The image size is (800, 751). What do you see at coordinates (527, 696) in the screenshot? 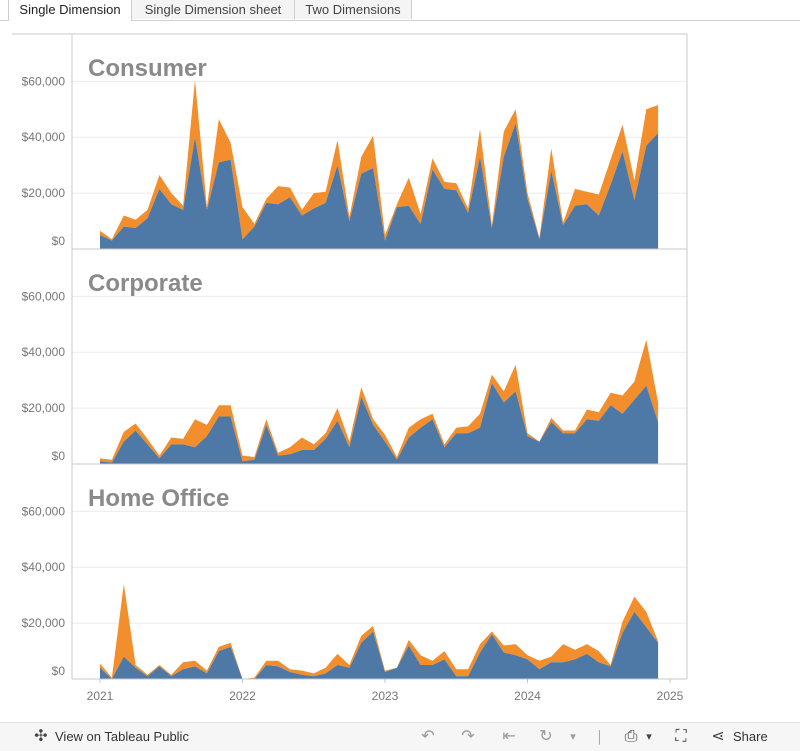
I see `x-tick-label: 2024` at bounding box center [527, 696].